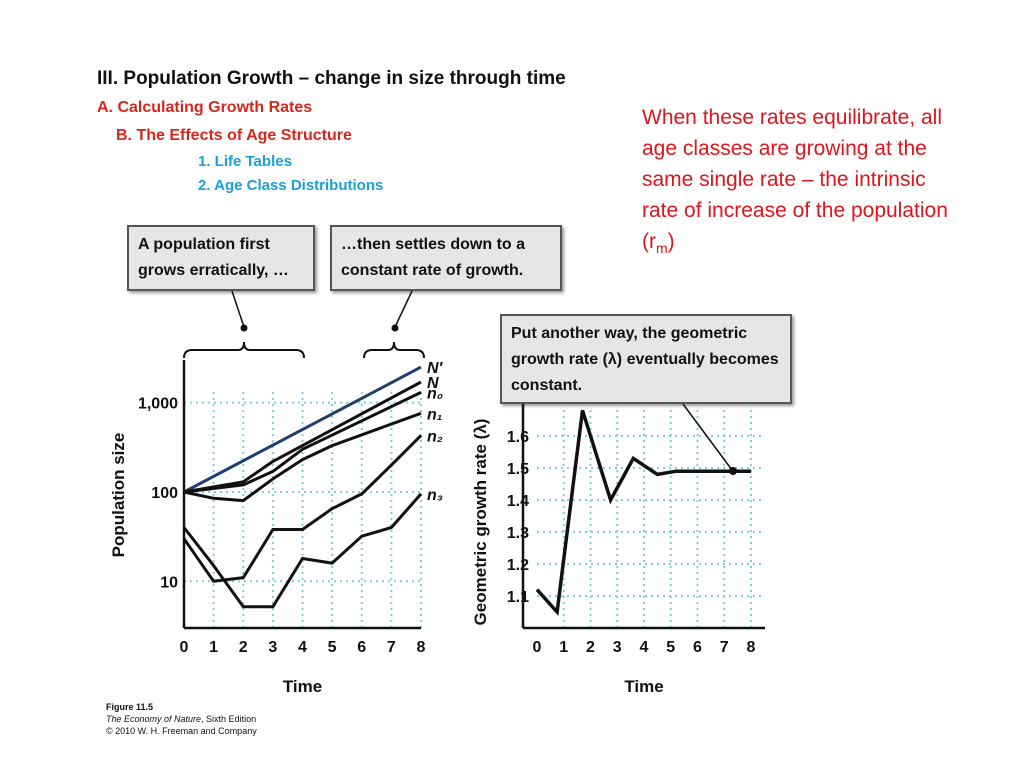 The width and height of the screenshot is (1024, 768). I want to click on note-subscript: m, so click(662, 248).